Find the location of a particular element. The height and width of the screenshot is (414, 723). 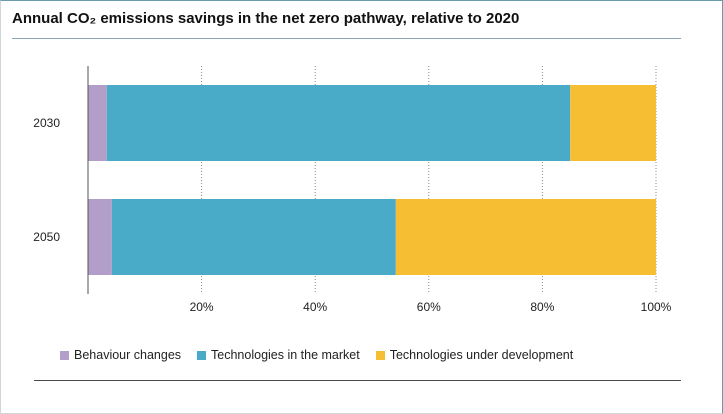

bar-2050-behaviour is located at coordinates (100, 237).